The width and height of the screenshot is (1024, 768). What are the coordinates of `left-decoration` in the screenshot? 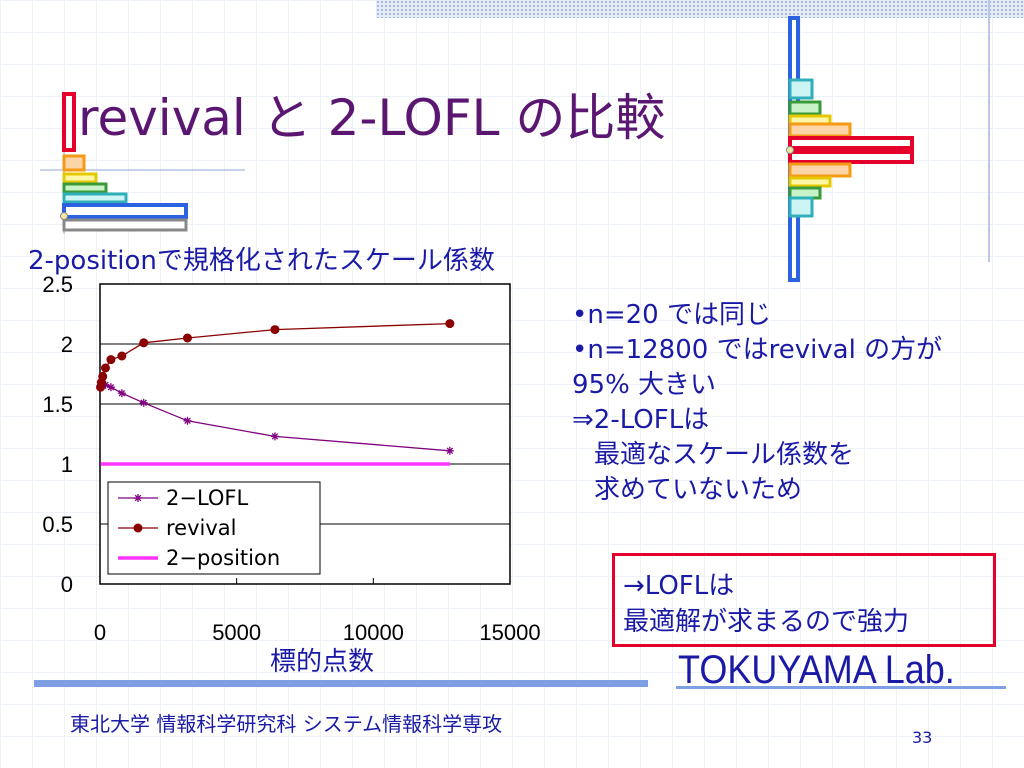 It's located at (142, 163).